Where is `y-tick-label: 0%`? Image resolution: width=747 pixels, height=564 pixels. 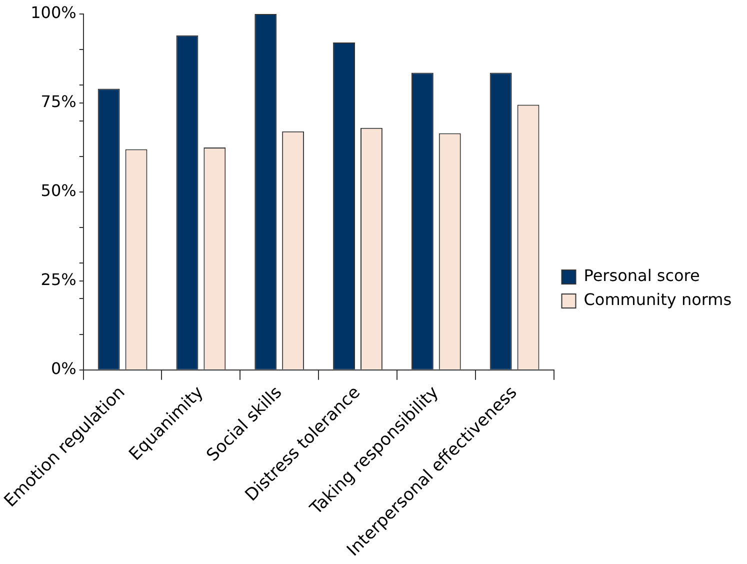
y-tick-label: 0% is located at coordinates (63, 368).